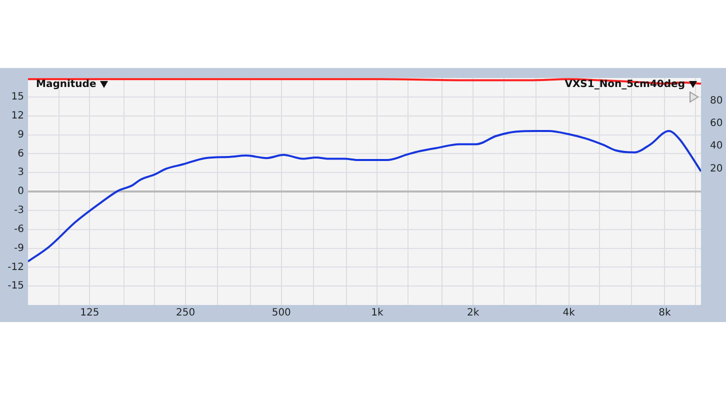 This screenshot has width=726, height=394. I want to click on annotation: VXS1_Non_5cm40deg, so click(624, 84).